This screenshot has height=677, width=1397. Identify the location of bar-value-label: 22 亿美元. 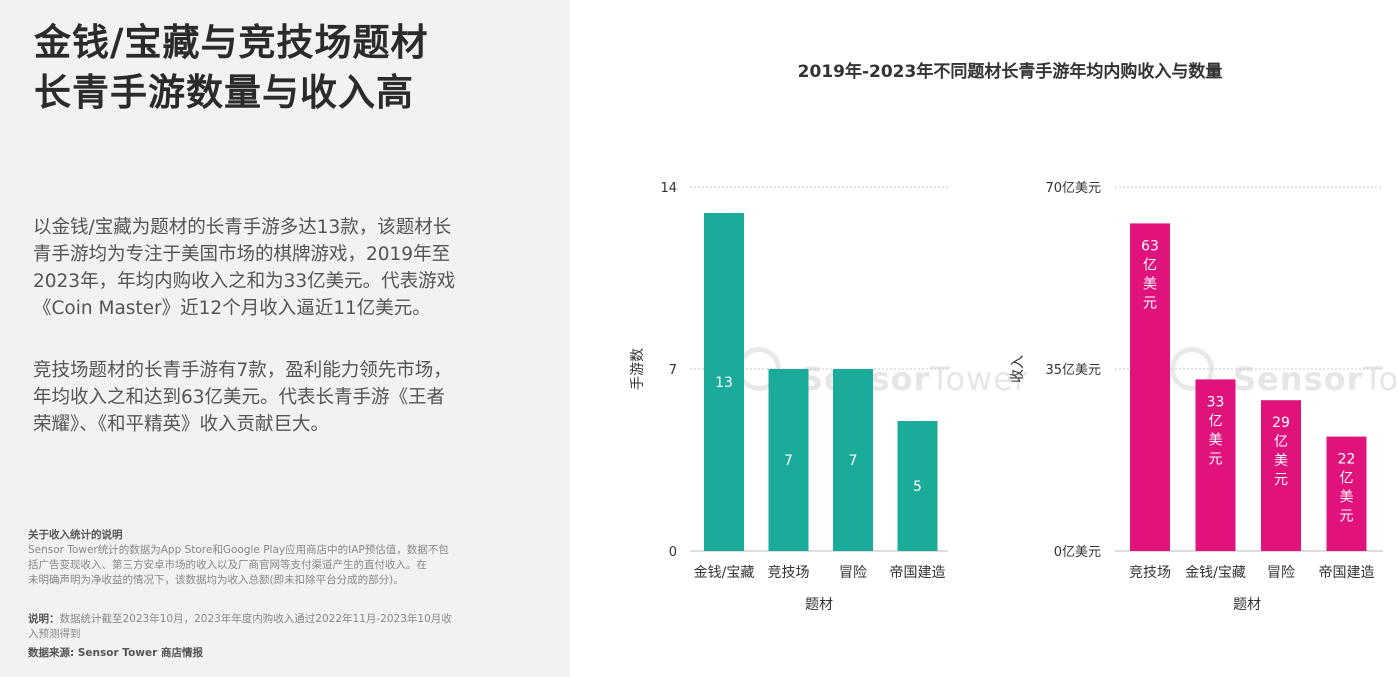
(1347, 488).